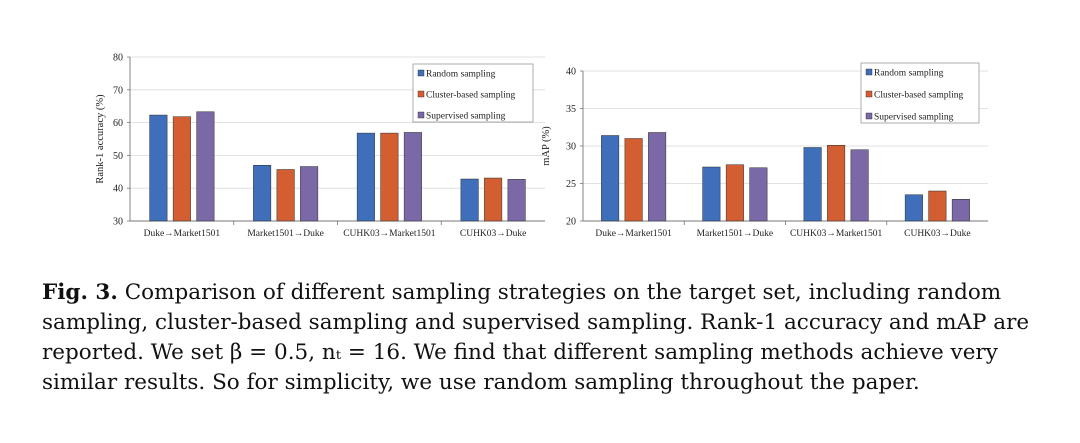 This screenshot has width=1080, height=443. What do you see at coordinates (118, 156) in the screenshot?
I see `y-tick-label: 50` at bounding box center [118, 156].